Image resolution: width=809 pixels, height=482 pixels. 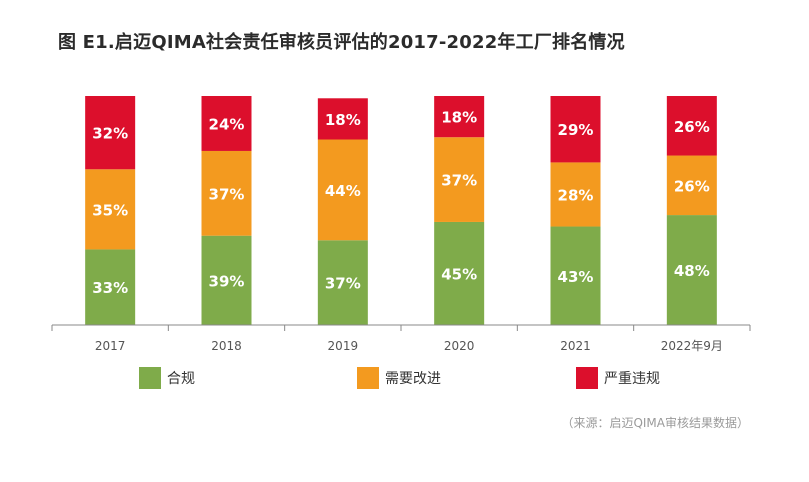 I want to click on data-label-serious_violation-0: 32%, so click(x=110, y=134).